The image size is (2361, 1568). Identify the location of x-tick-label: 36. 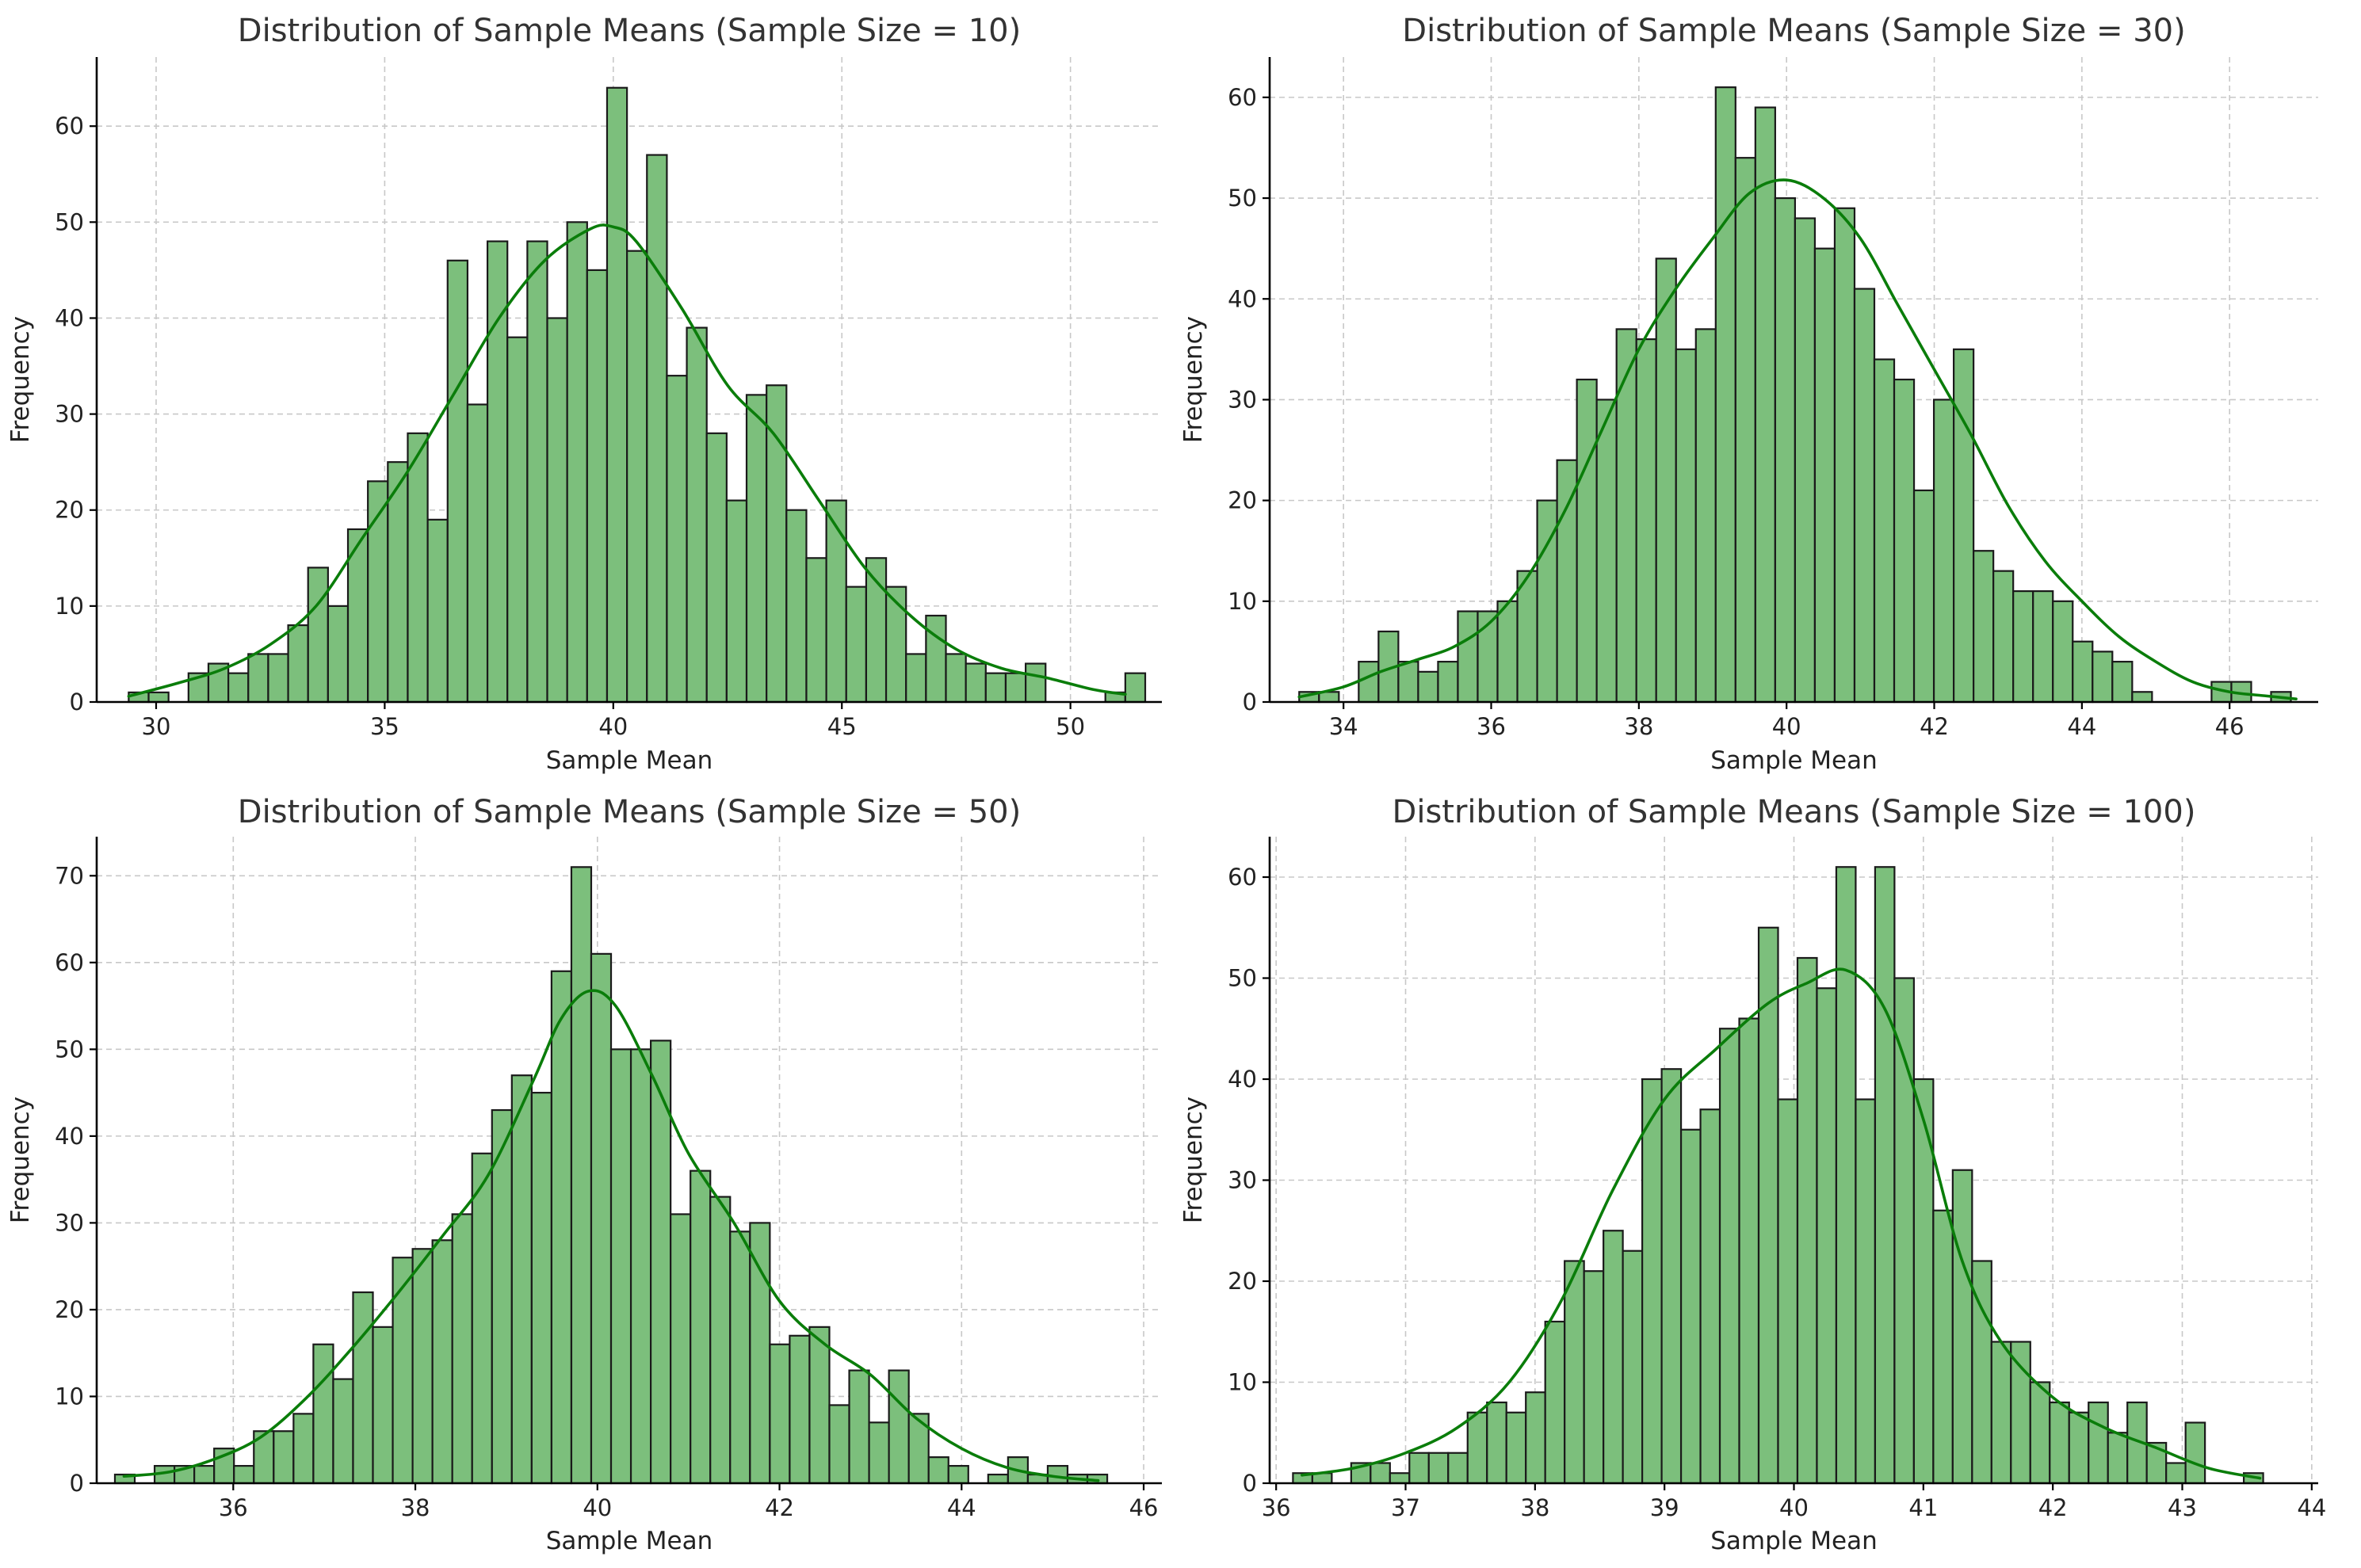
(1491, 726).